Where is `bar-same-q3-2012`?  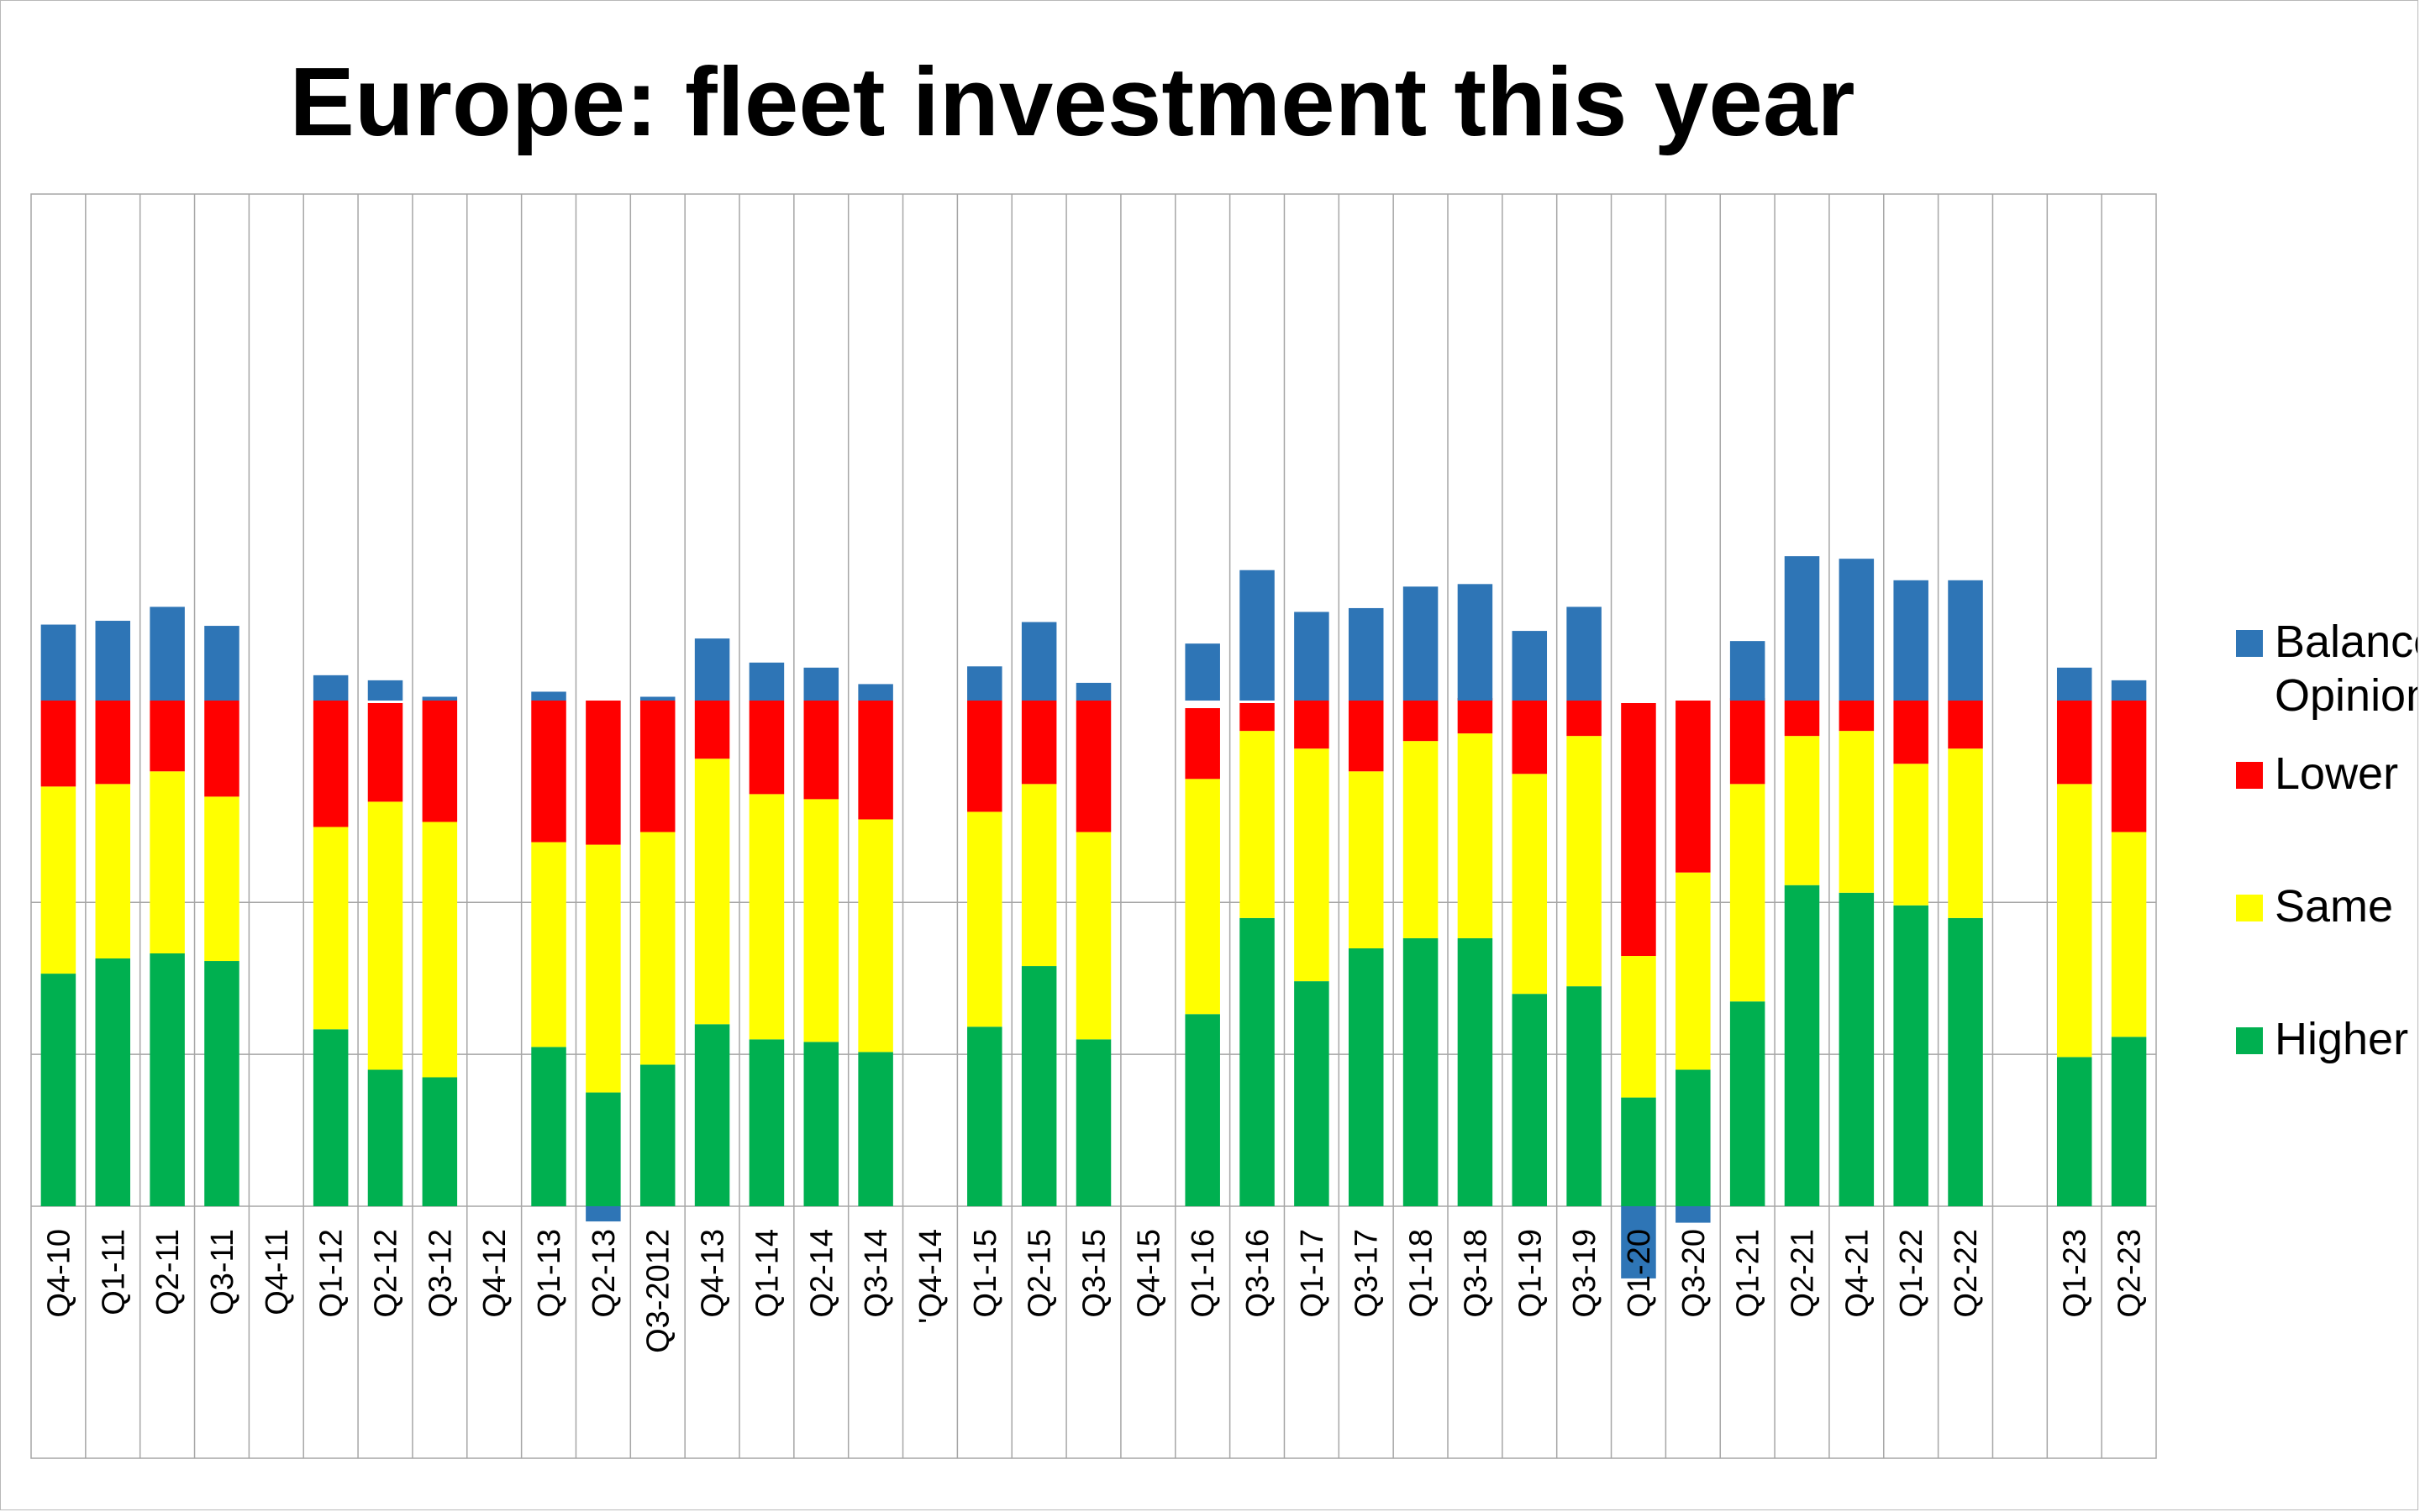
bar-same-q3-2012 is located at coordinates (658, 948).